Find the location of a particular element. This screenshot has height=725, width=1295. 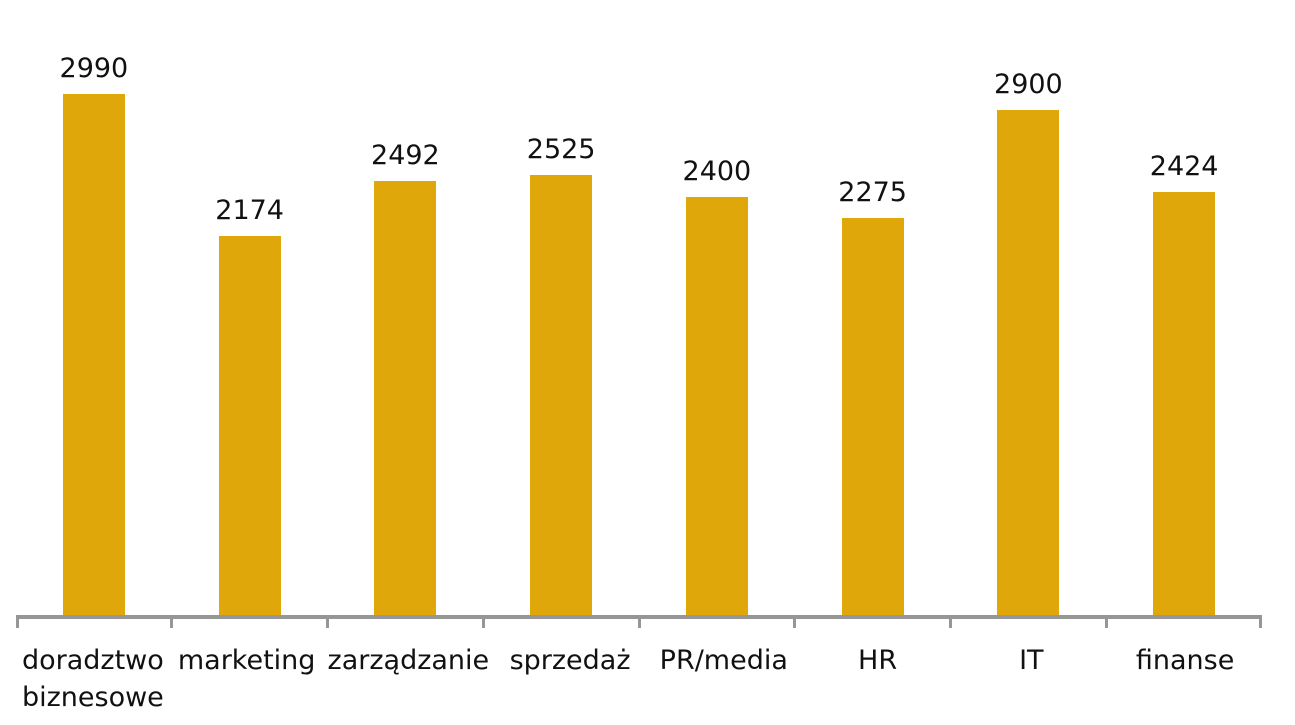

bar-group: 2174 is located at coordinates (250, 307).